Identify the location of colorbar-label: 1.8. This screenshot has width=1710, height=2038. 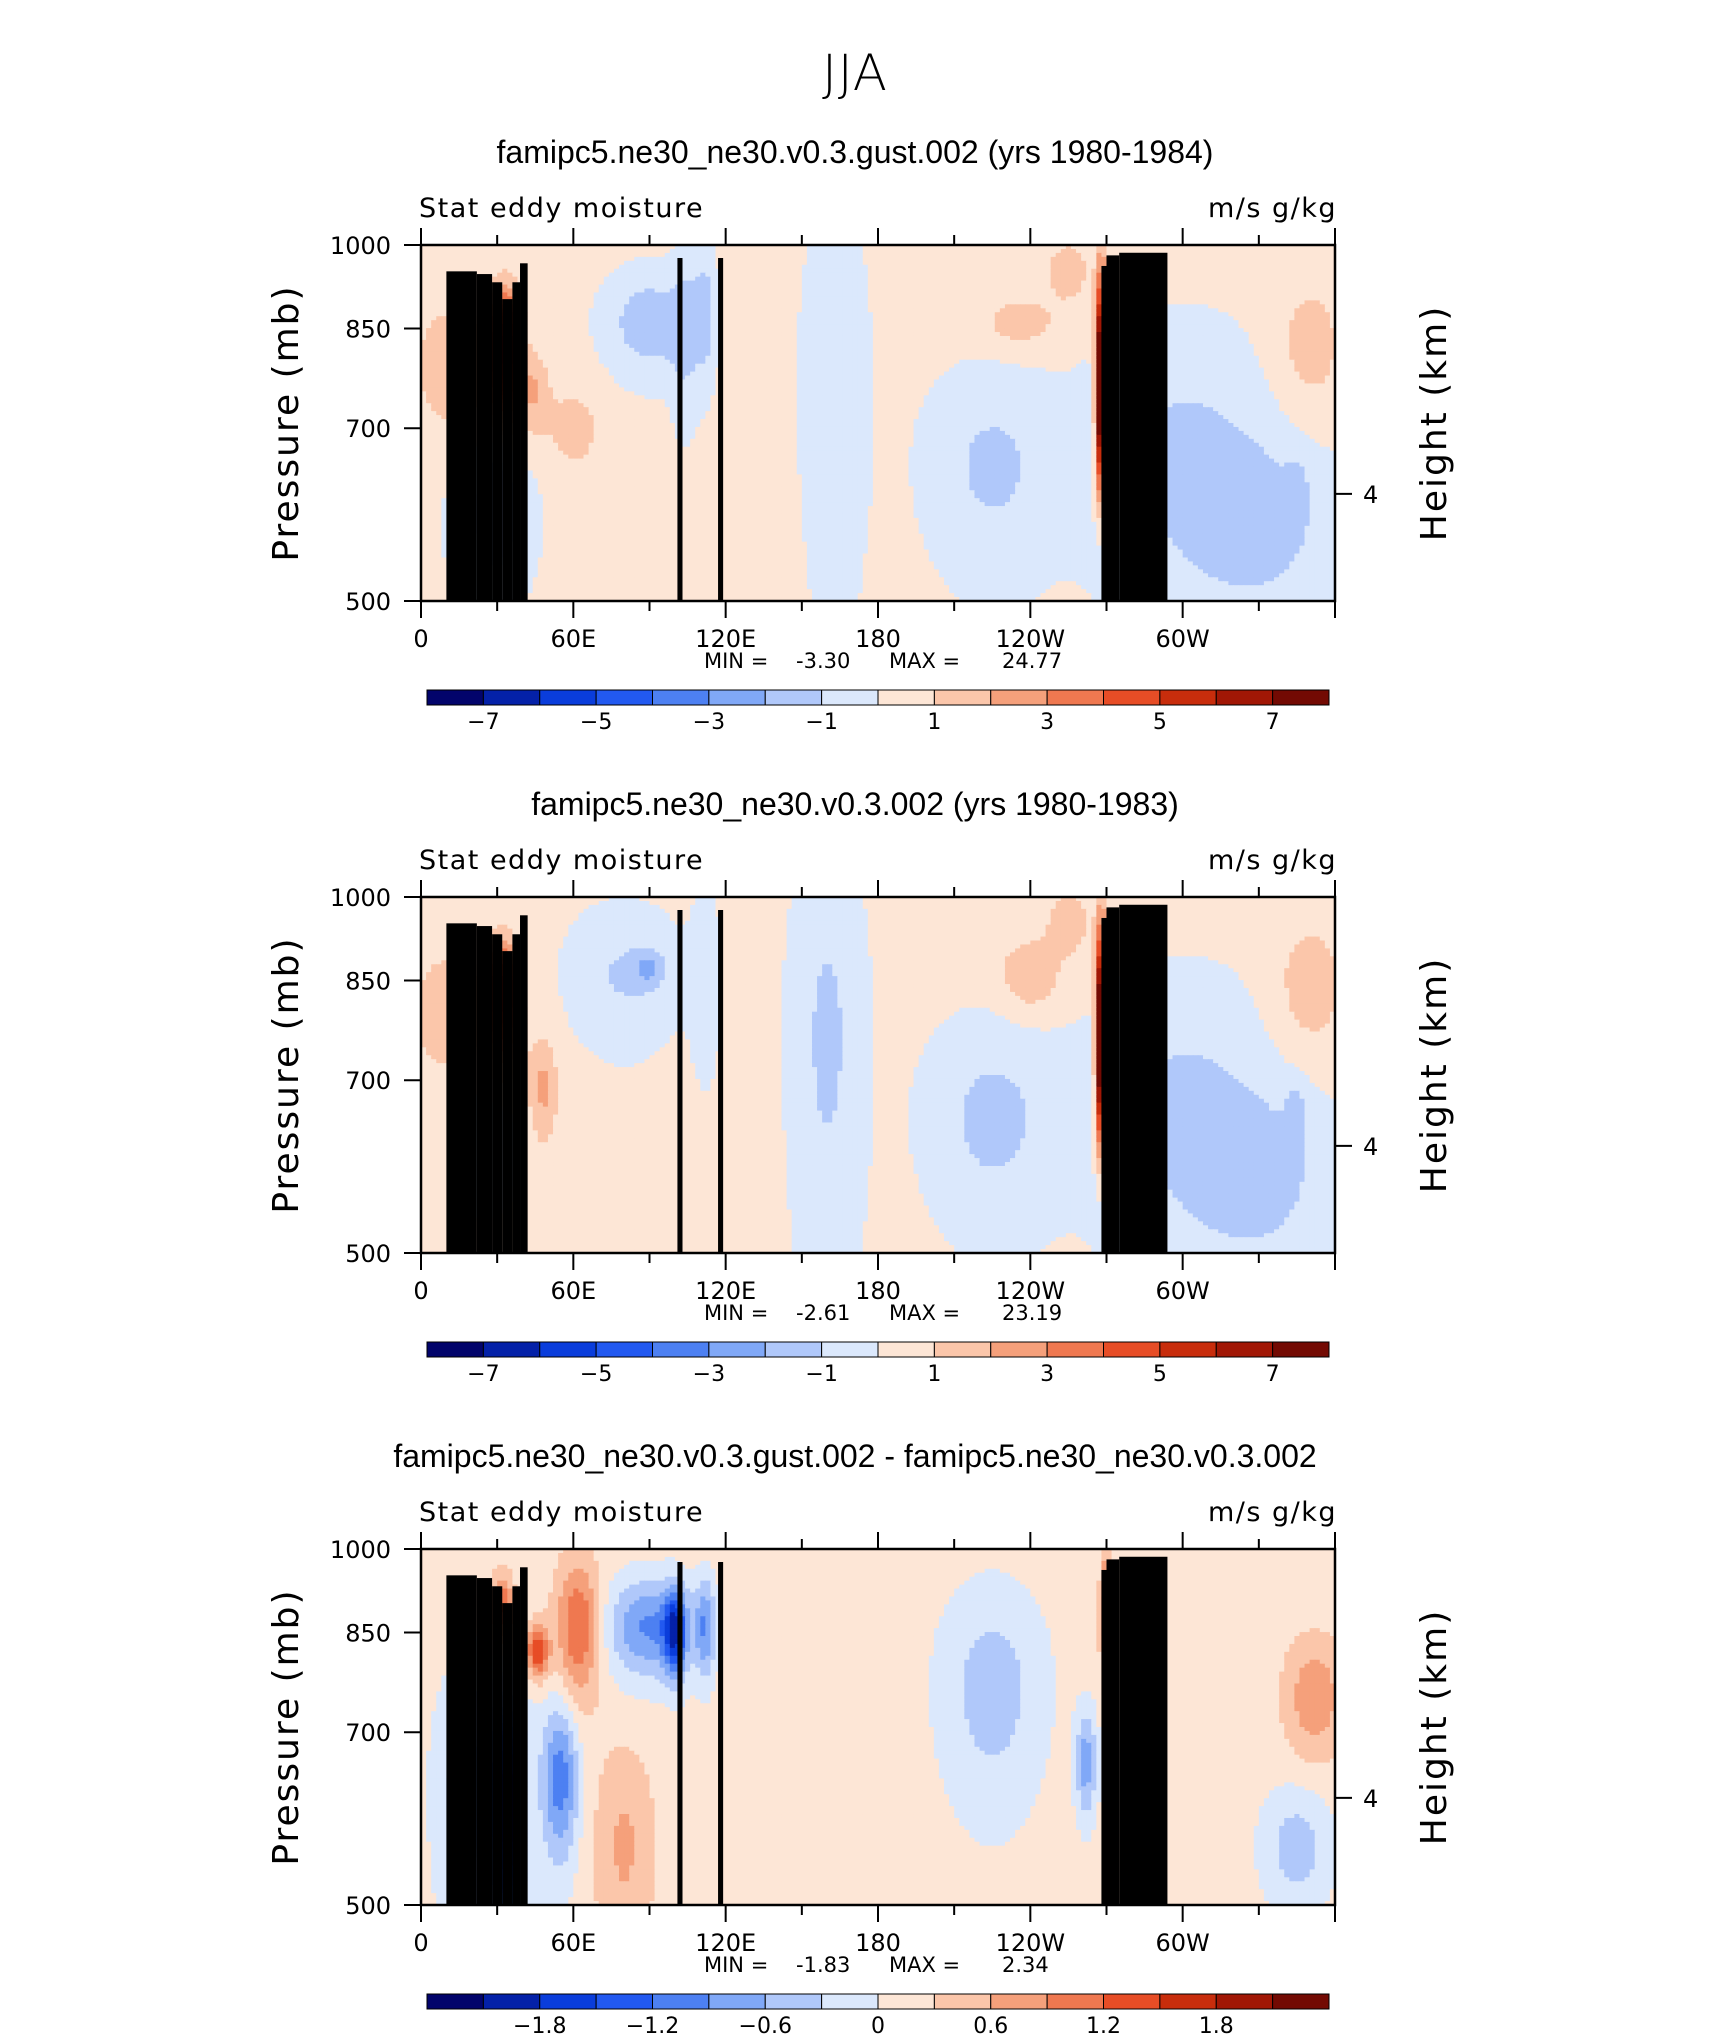
(1216, 2026).